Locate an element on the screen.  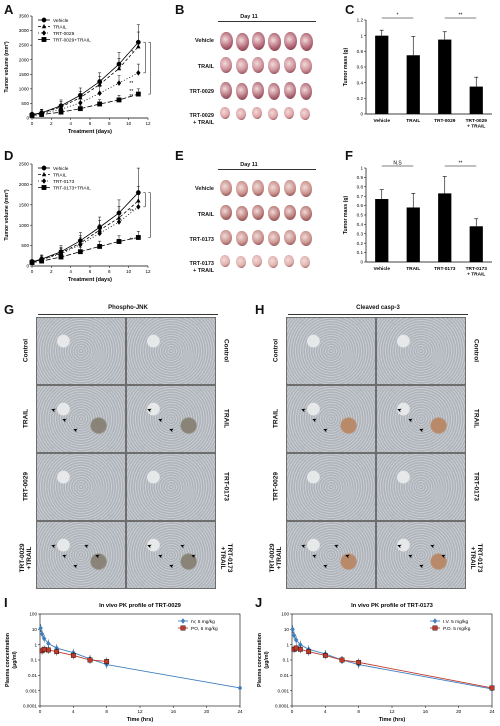
category-label: + TRAIL is located at coordinates (476, 127).